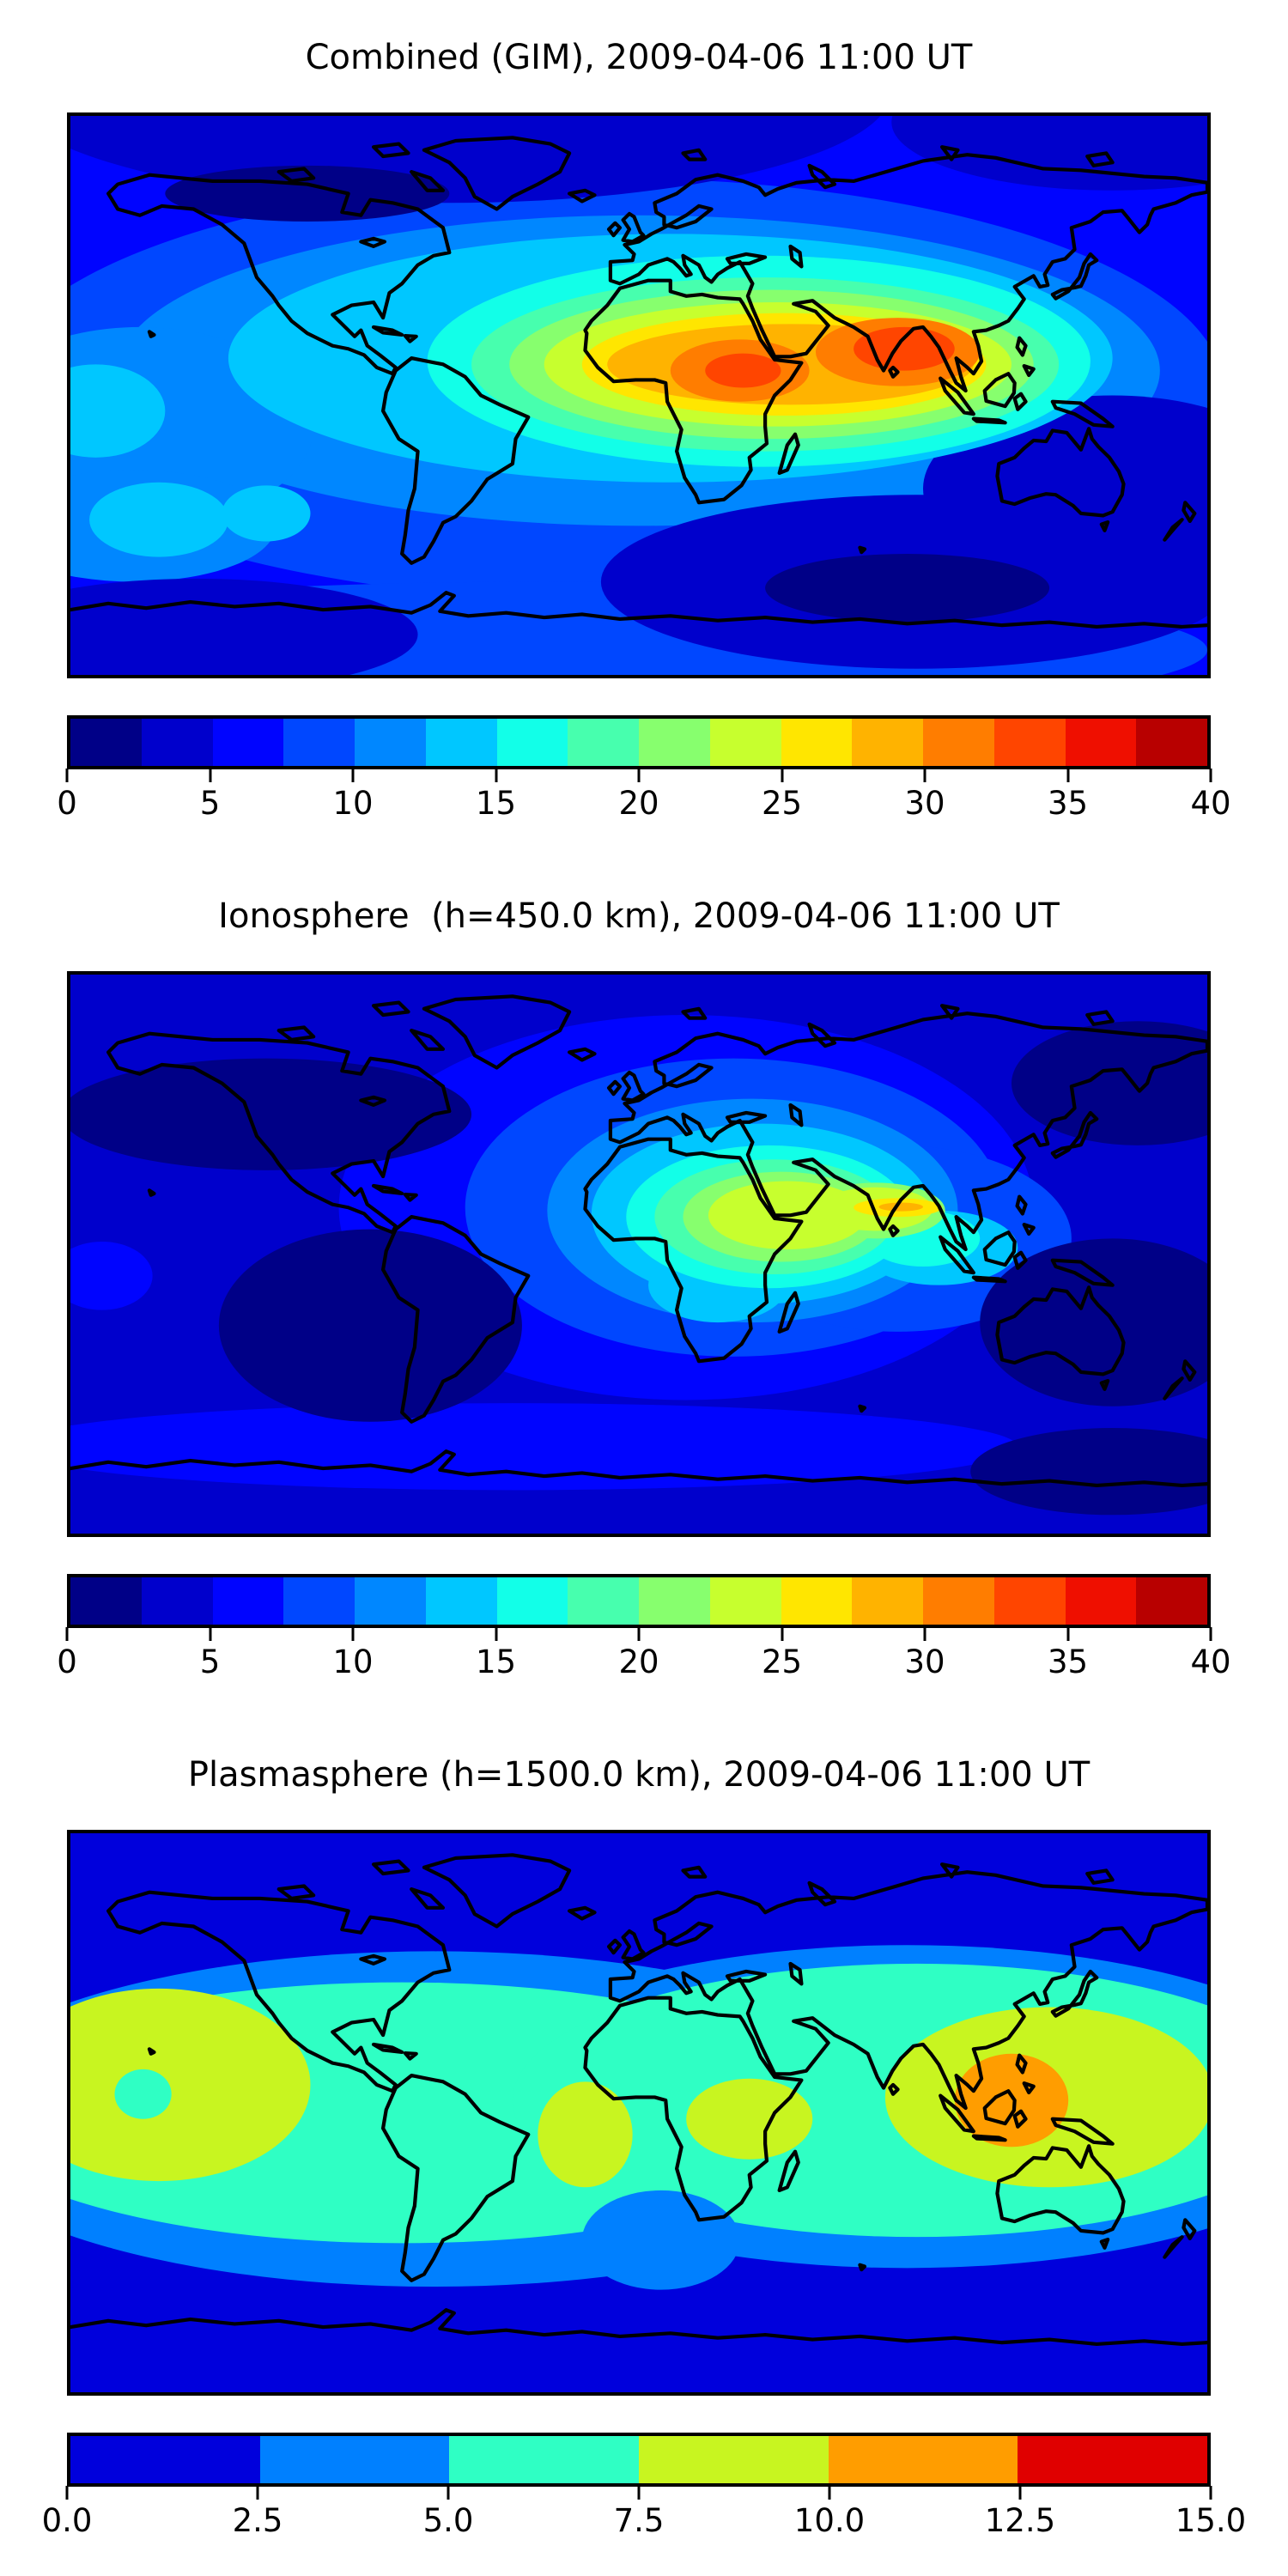 The image size is (1288, 2576). I want to click on combined-colorbar-labels: 0 5 10 15 20 25 30 35 40, so click(643, 806).